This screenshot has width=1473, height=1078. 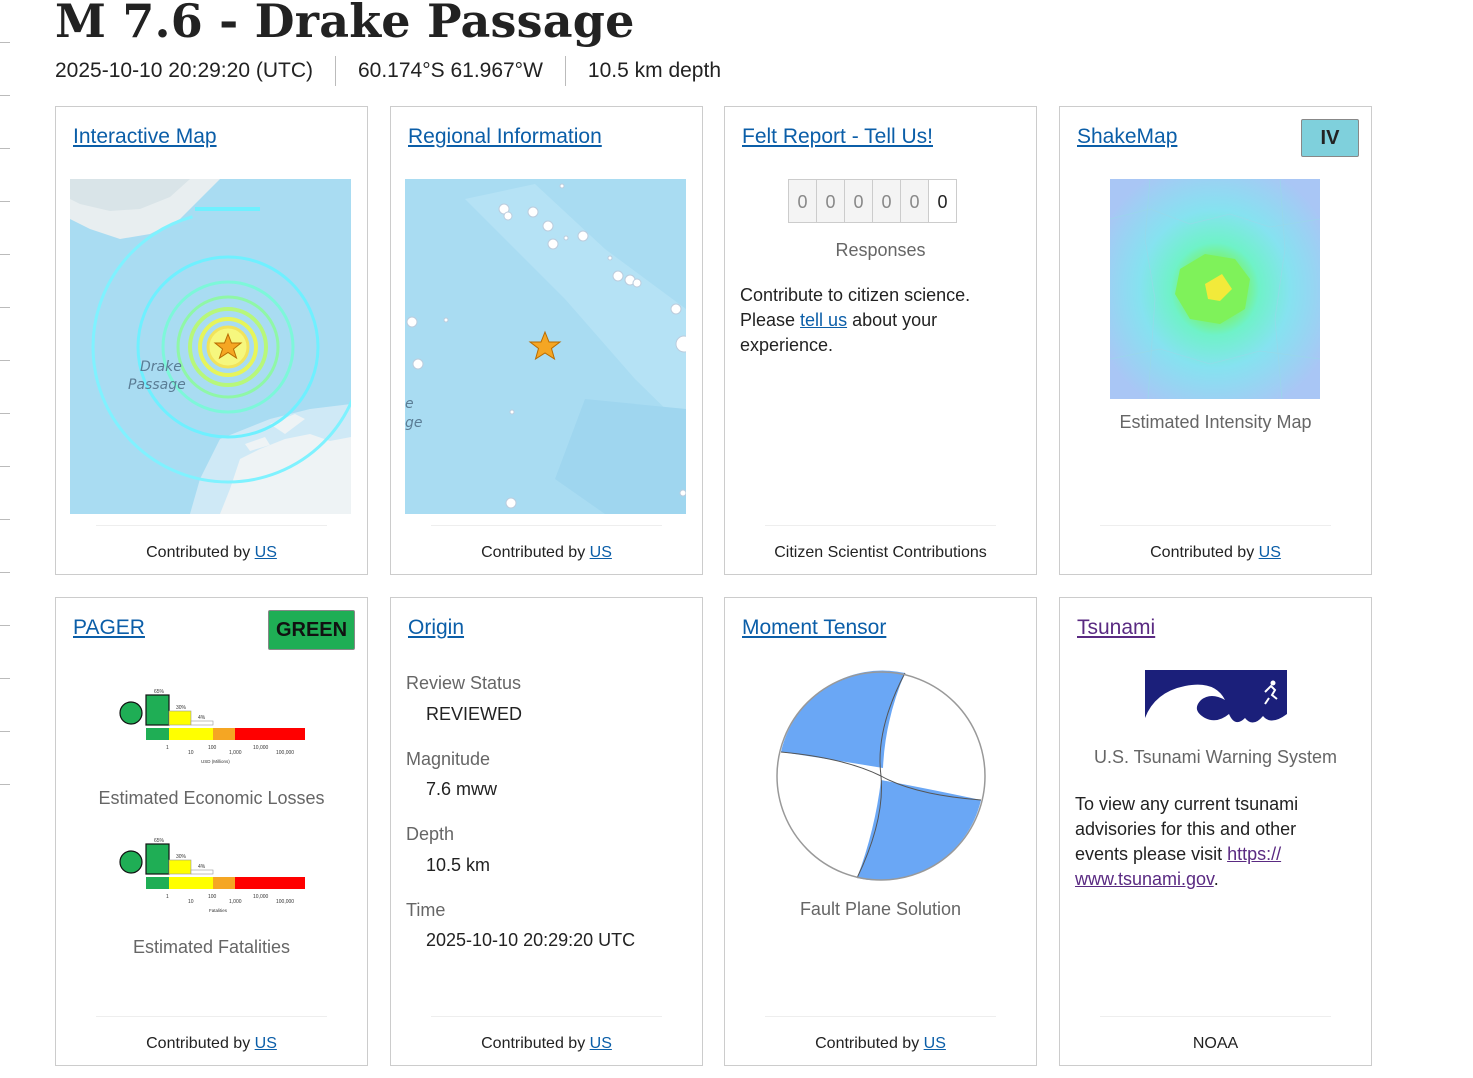 I want to click on beachball-image, so click(x=881, y=775).